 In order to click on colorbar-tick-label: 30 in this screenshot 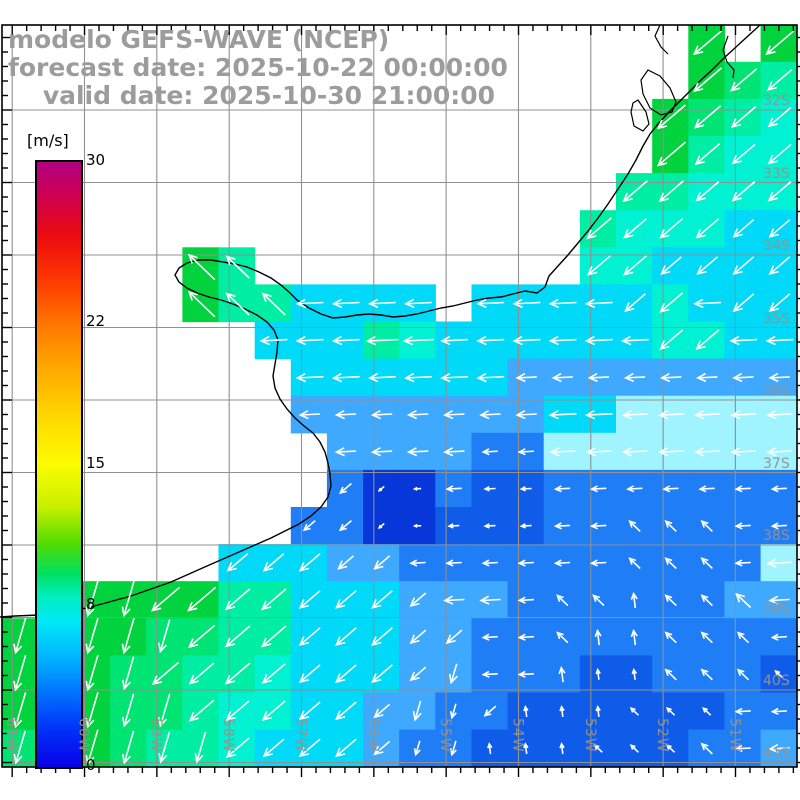, I will do `click(96, 160)`.